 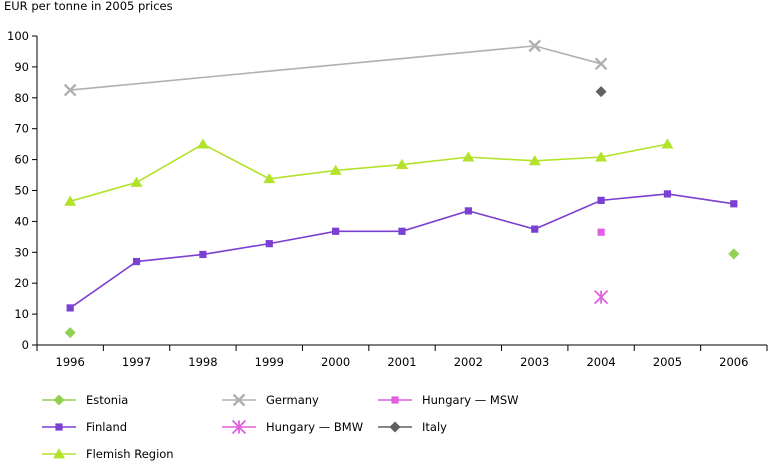 What do you see at coordinates (412, 427) in the screenshot?
I see `legend-item-italy: Italy` at bounding box center [412, 427].